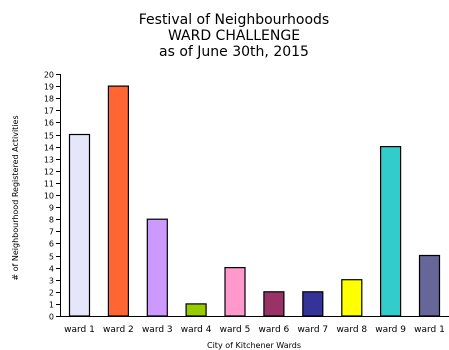  What do you see at coordinates (51, 293) in the screenshot?
I see `y-tick-label: 2` at bounding box center [51, 293].